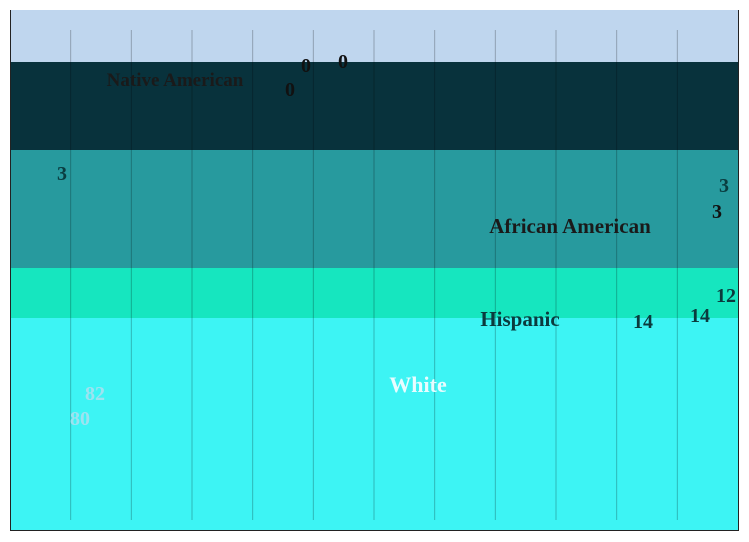  I want to click on label-hispanic: Hispanic, so click(519, 319).